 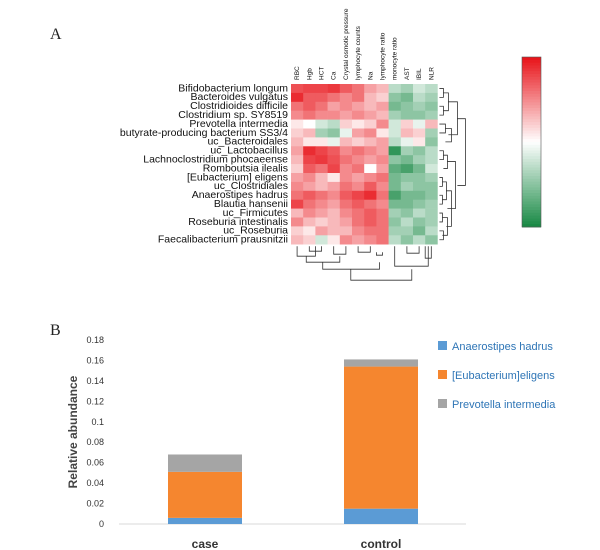 What do you see at coordinates (95, 442) in the screenshot?
I see `y-tick-label: 0.08` at bounding box center [95, 442].